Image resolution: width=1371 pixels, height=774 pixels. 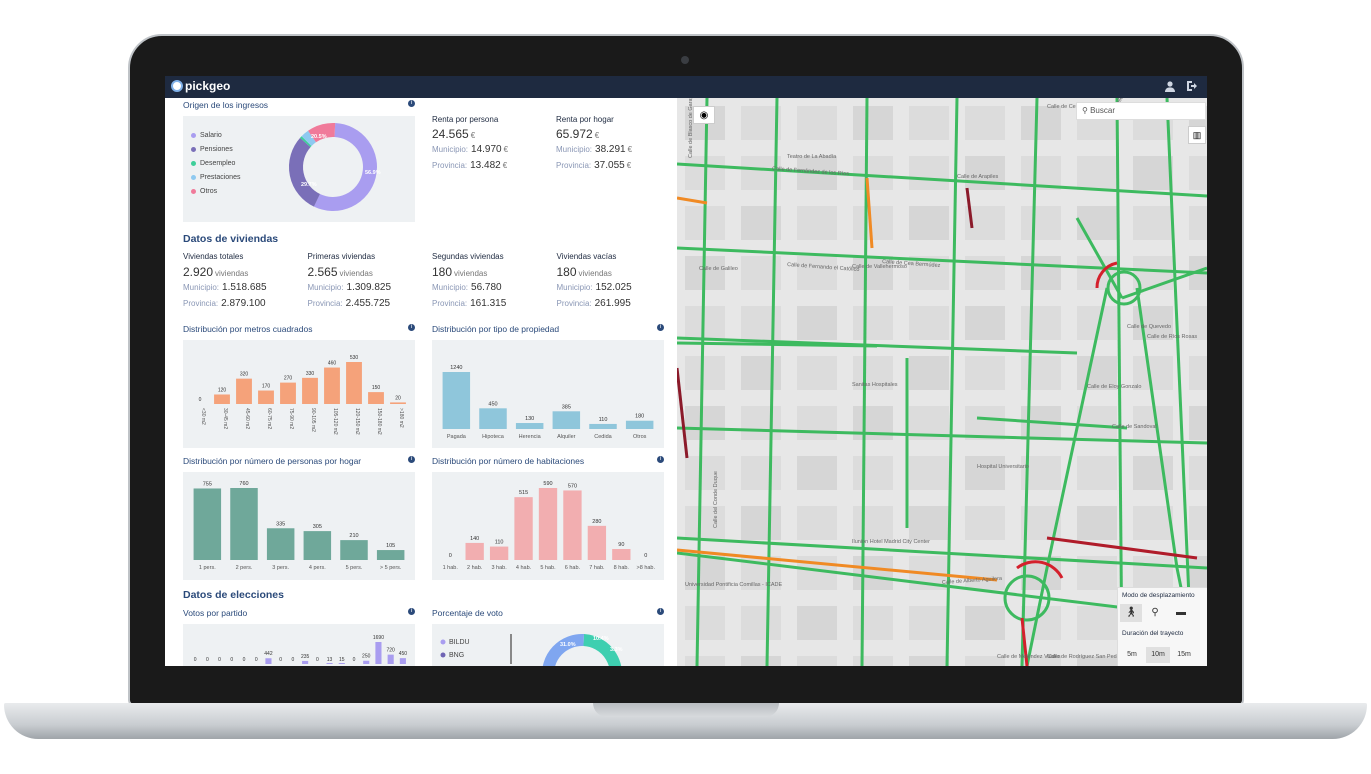 I want to click on roundabout, so click(x=1027, y=598).